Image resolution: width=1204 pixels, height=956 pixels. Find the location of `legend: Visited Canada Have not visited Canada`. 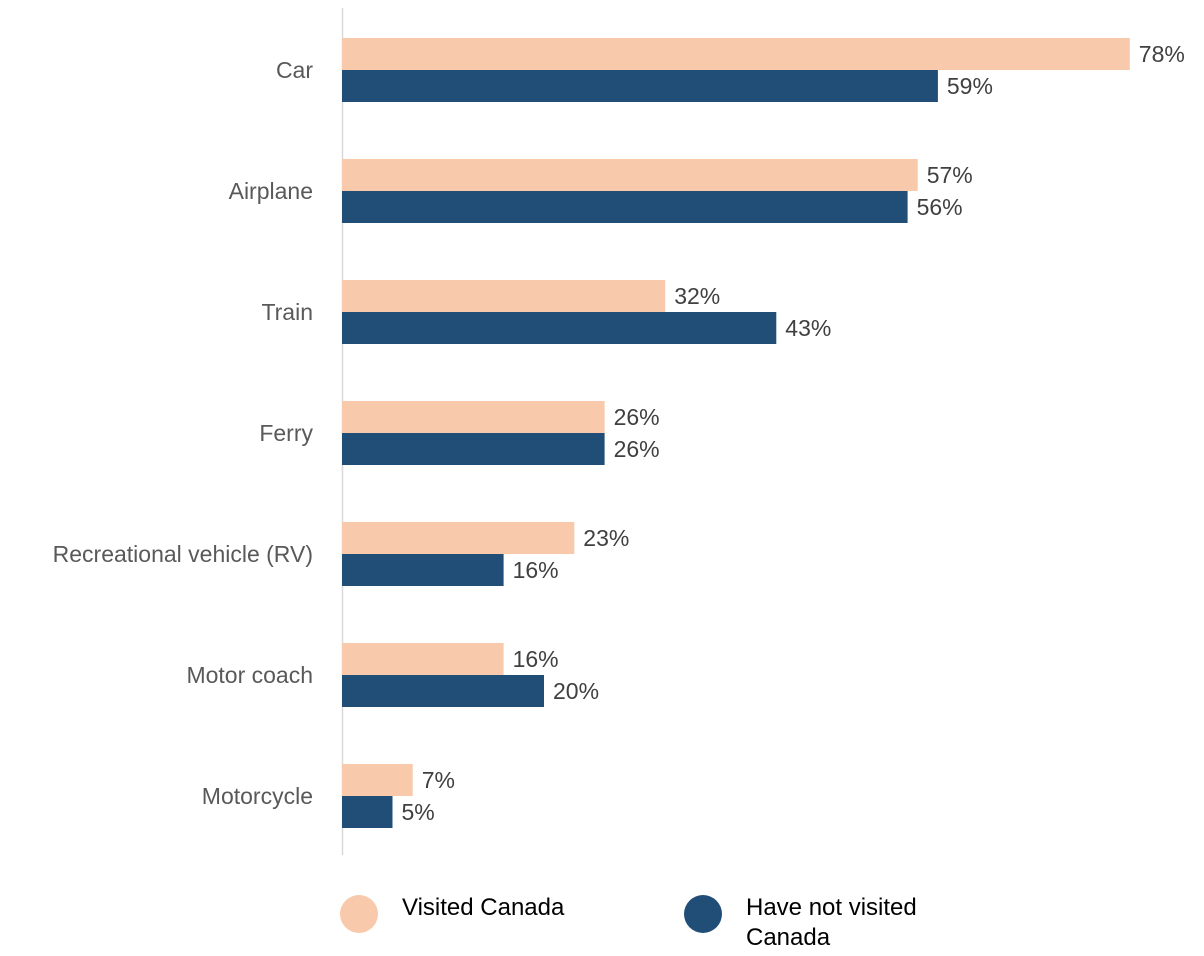

legend: Visited Canada Have not visited Canada is located at coordinates (602, 924).